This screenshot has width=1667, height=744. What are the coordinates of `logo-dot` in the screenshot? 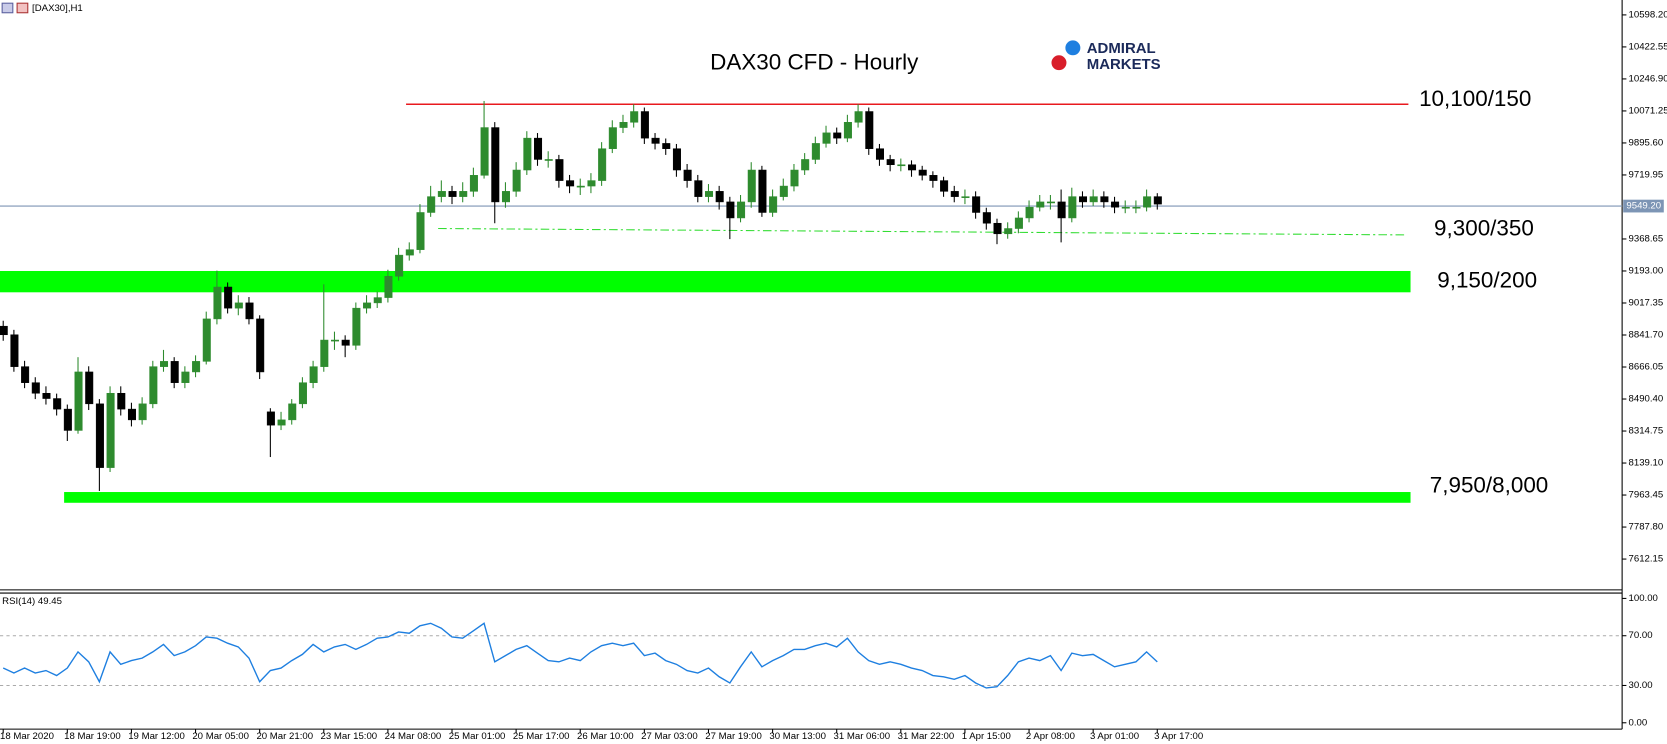 It's located at (1059, 63).